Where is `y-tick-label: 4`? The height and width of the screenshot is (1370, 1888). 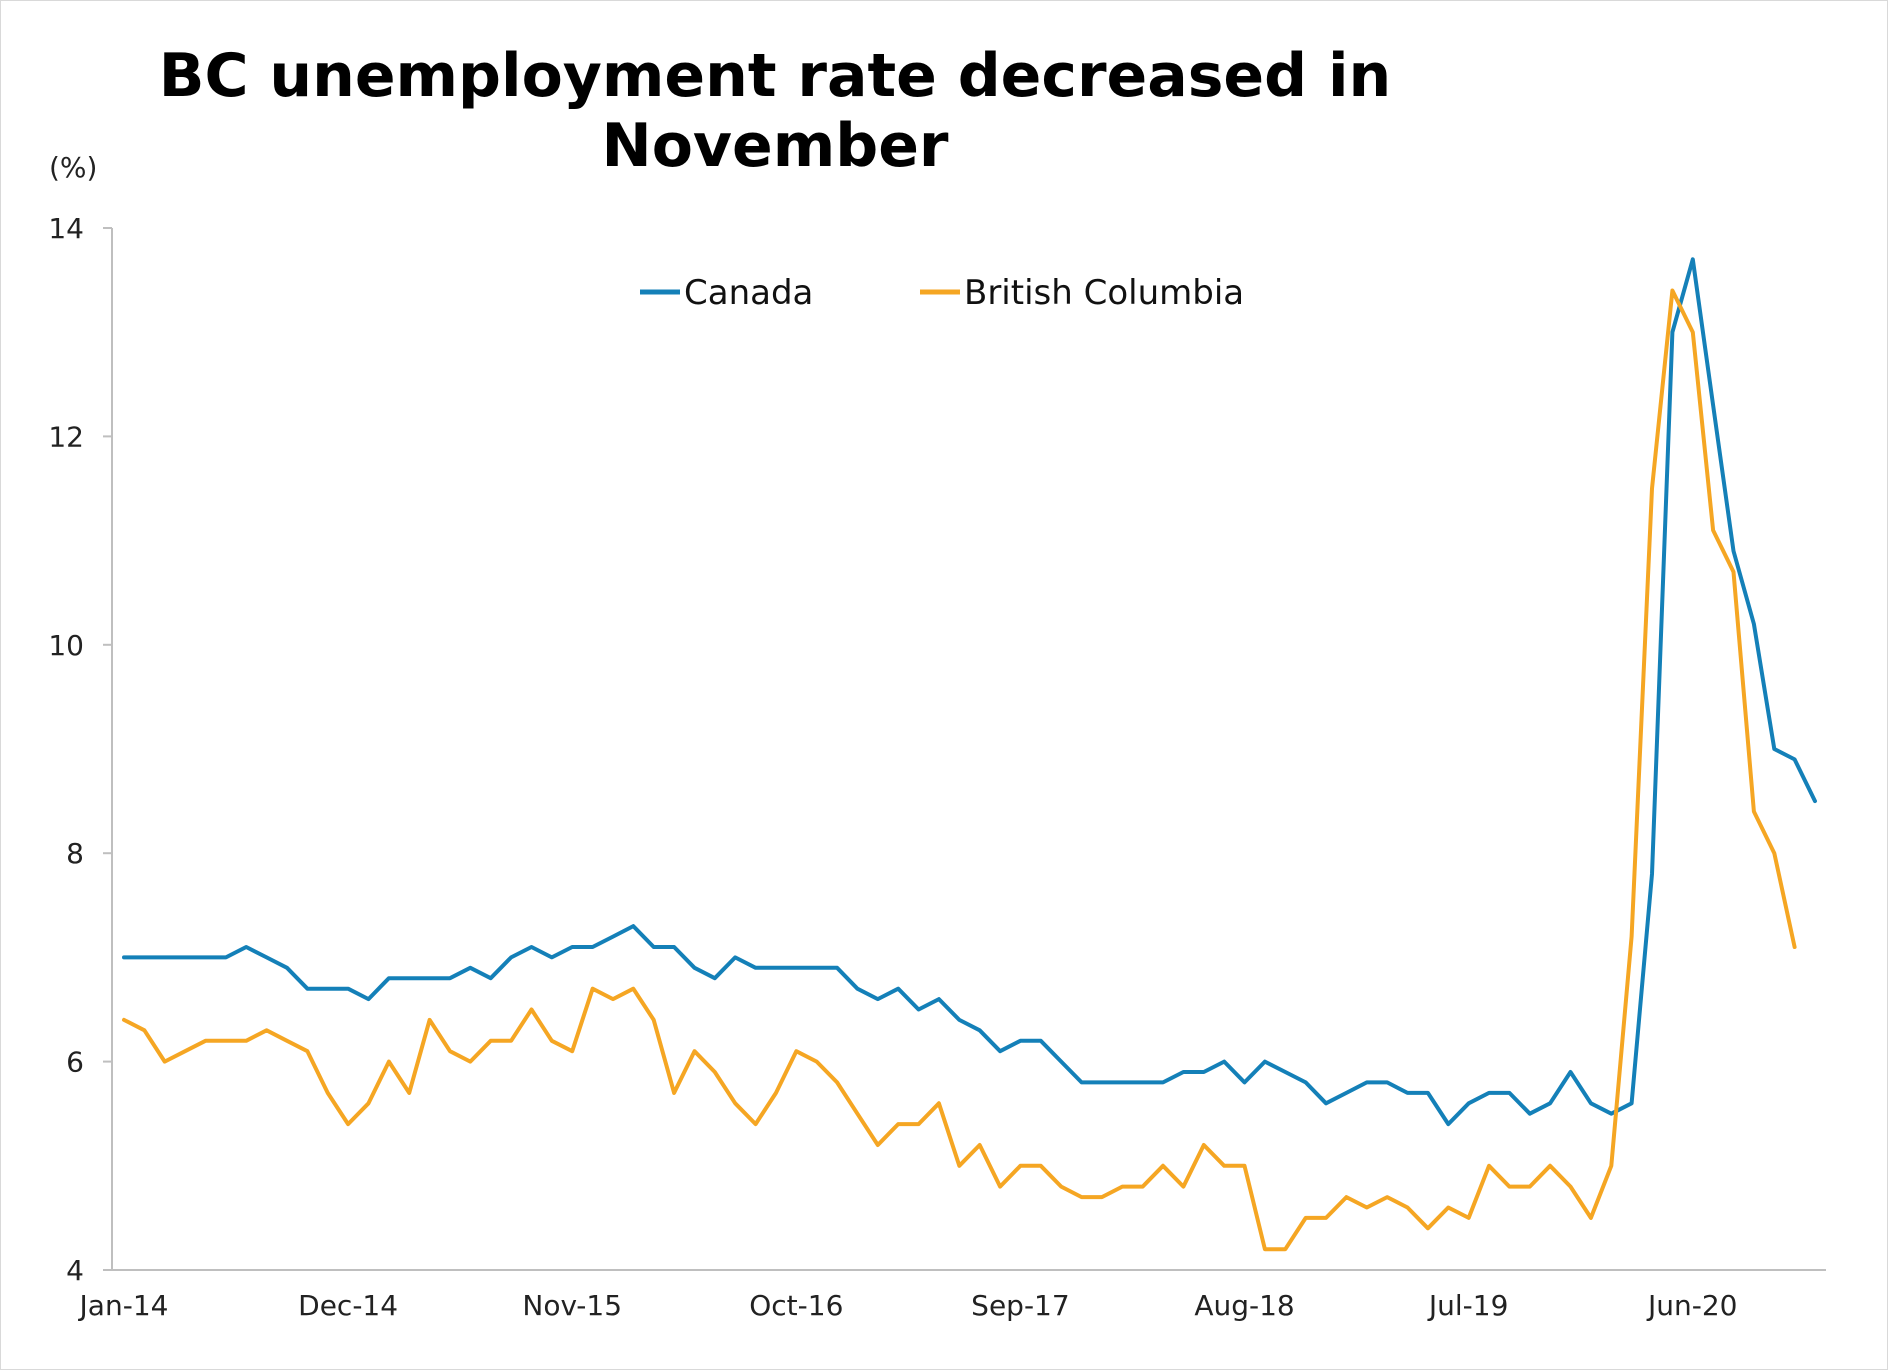
y-tick-label: 4 is located at coordinates (75, 1270).